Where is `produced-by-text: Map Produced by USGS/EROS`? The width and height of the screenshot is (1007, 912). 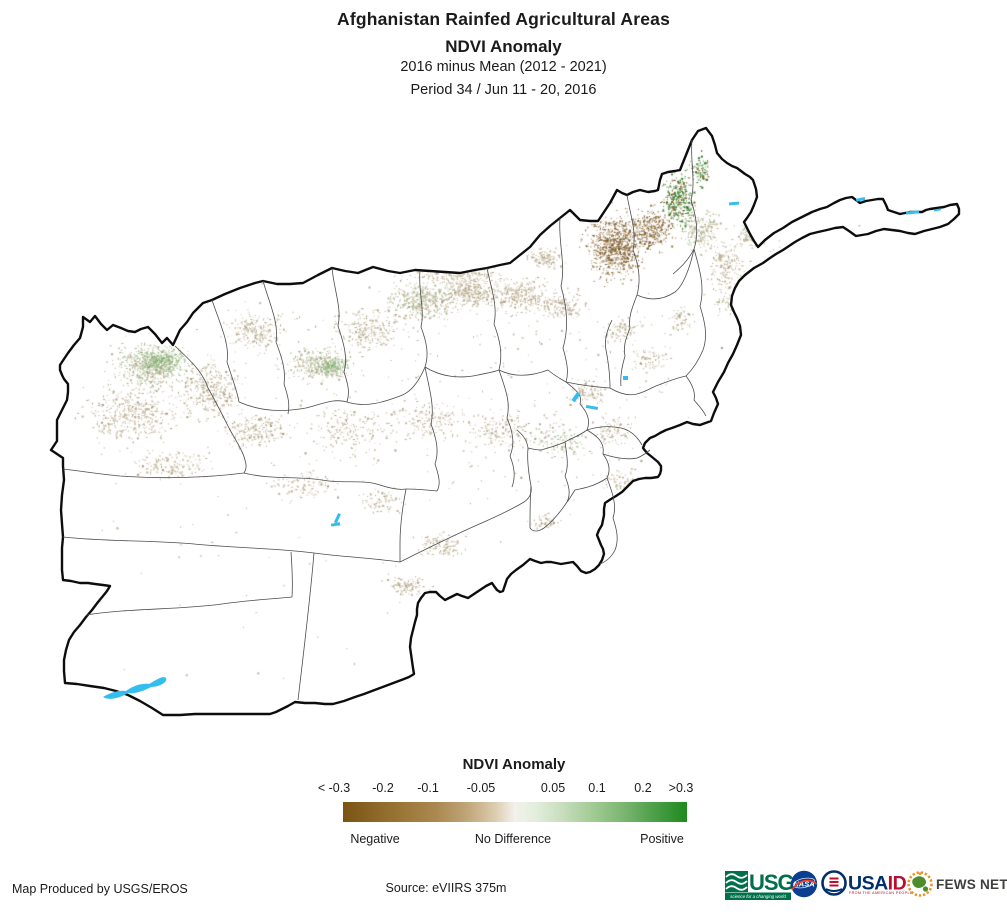 produced-by-text: Map Produced by USGS/EROS is located at coordinates (100, 889).